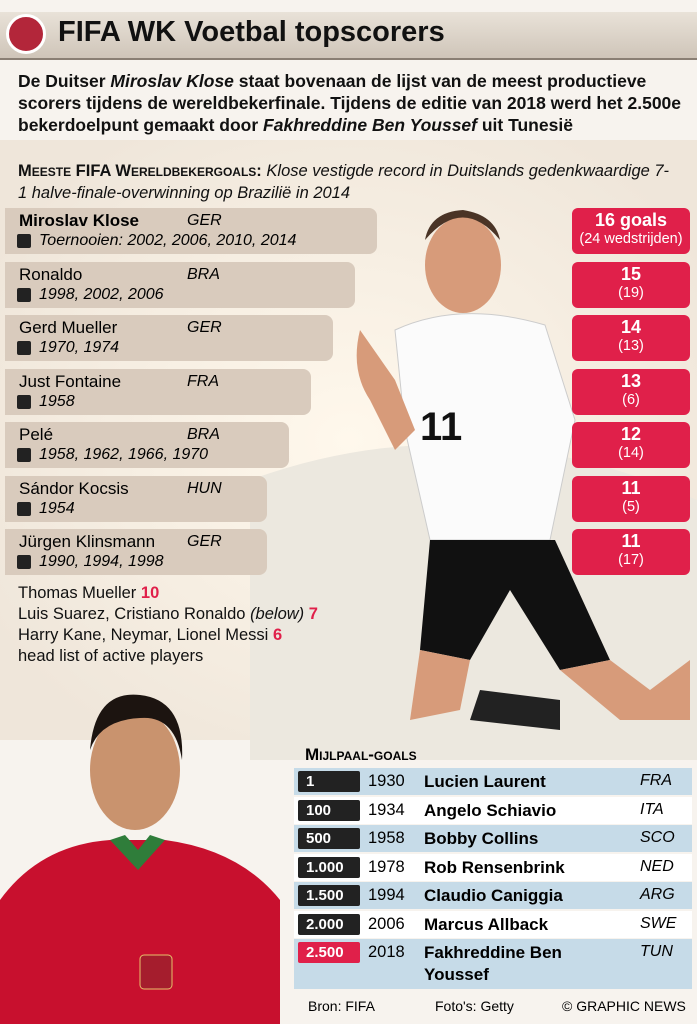 Image resolution: width=697 pixels, height=1024 pixels. What do you see at coordinates (329, 895) in the screenshot?
I see `milestone-goal: 1.500` at bounding box center [329, 895].